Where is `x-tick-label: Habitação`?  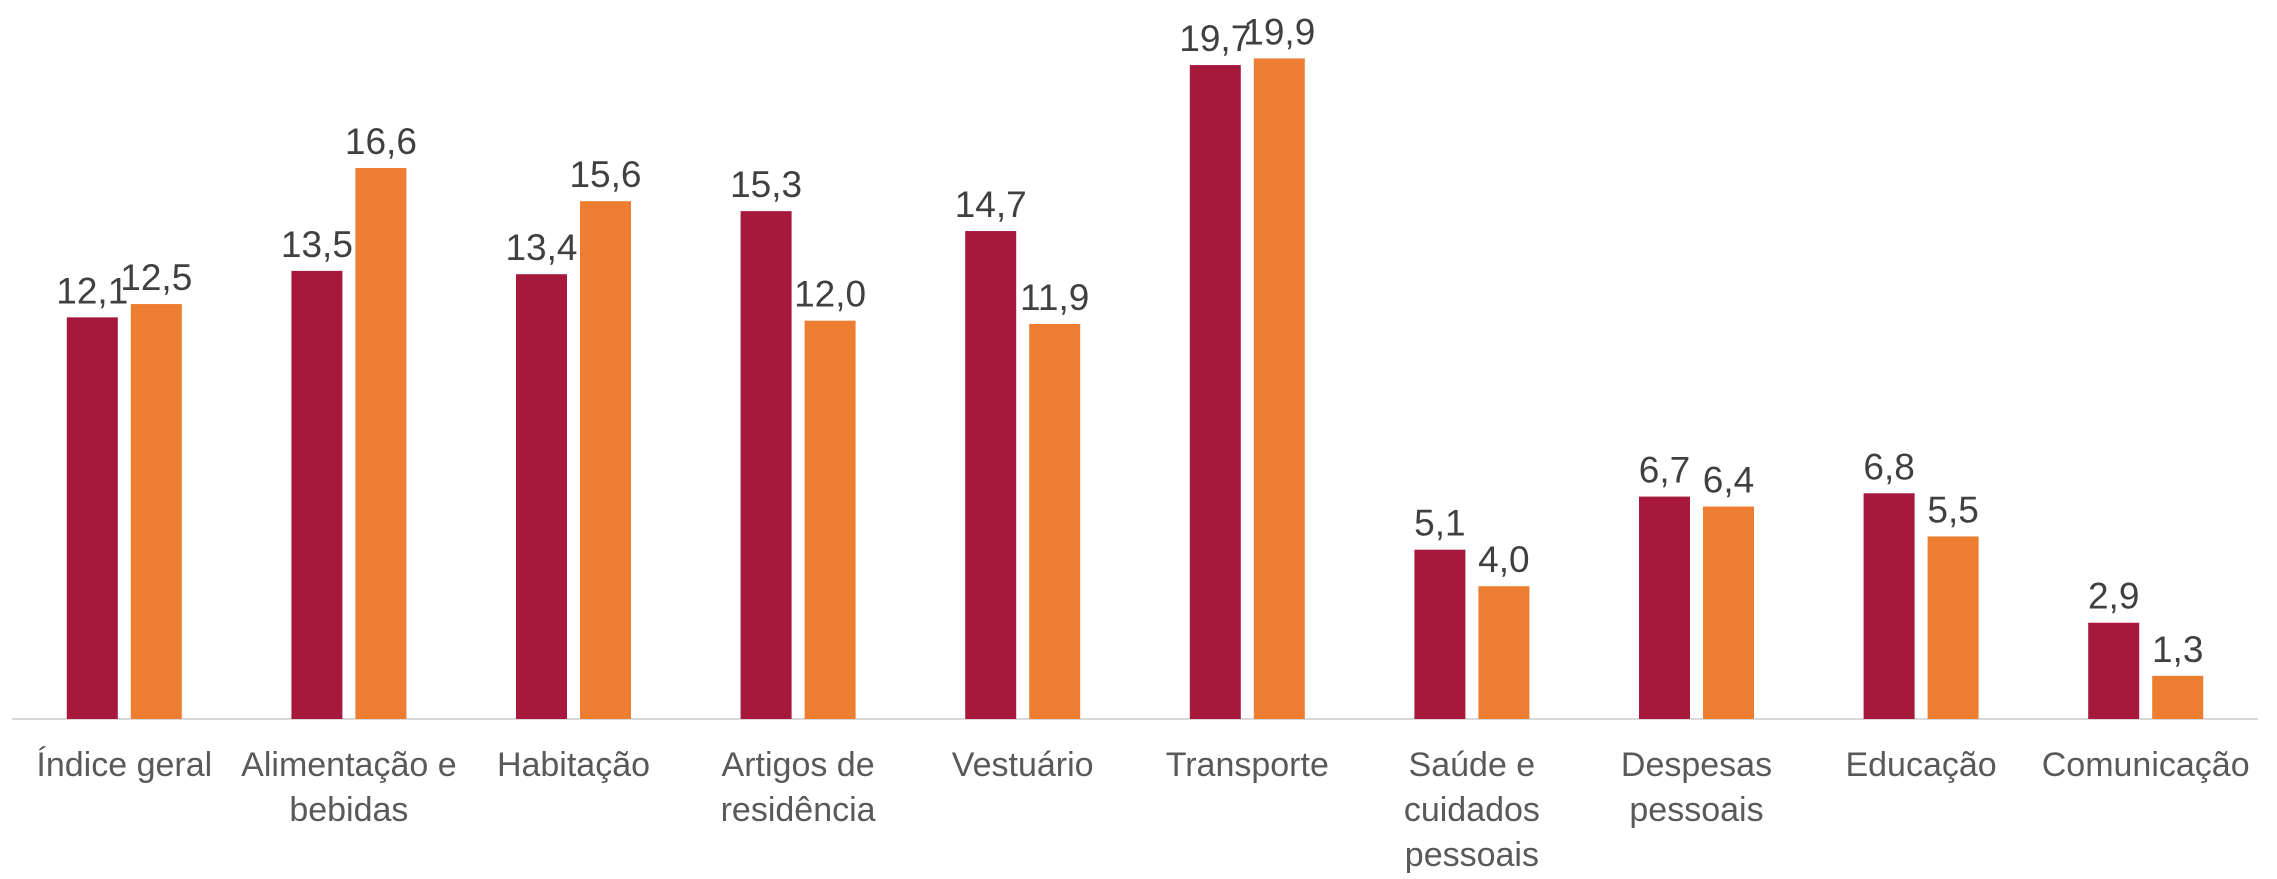 x-tick-label: Habitação is located at coordinates (573, 765).